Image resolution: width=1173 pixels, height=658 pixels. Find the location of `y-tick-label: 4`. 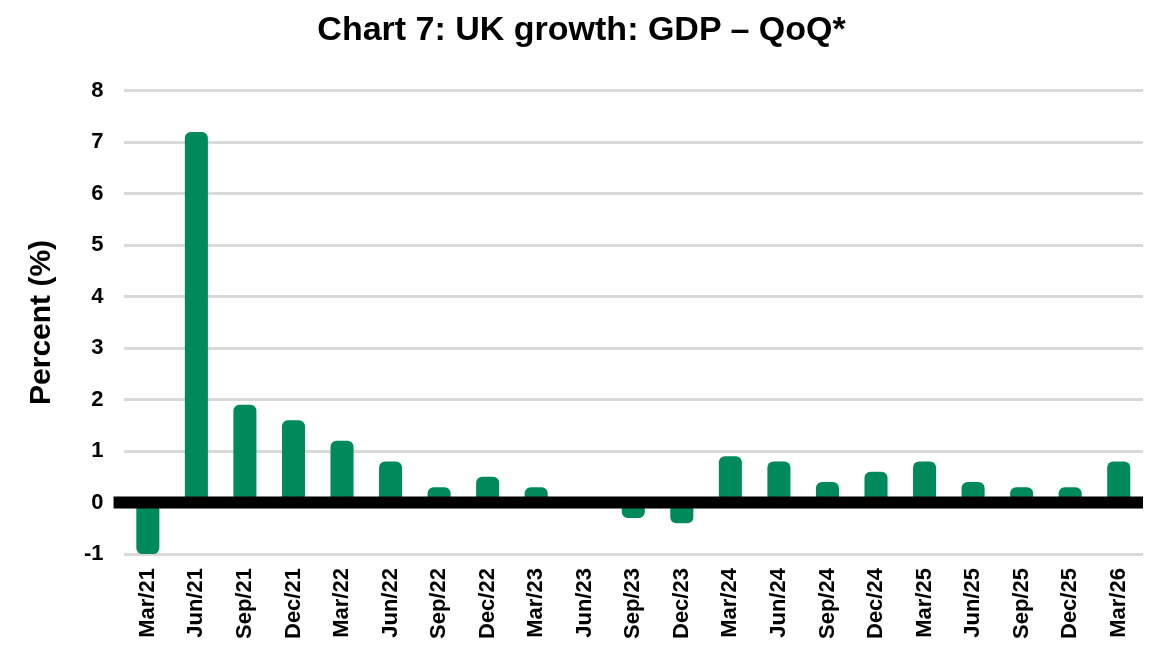

y-tick-label: 4 is located at coordinates (98, 295).